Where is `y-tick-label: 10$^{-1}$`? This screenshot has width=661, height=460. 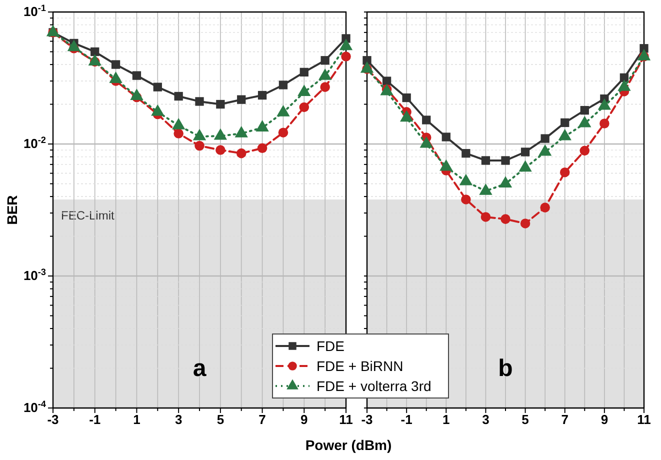 y-tick-label: 10$^{-1}$ is located at coordinates (34, 11).